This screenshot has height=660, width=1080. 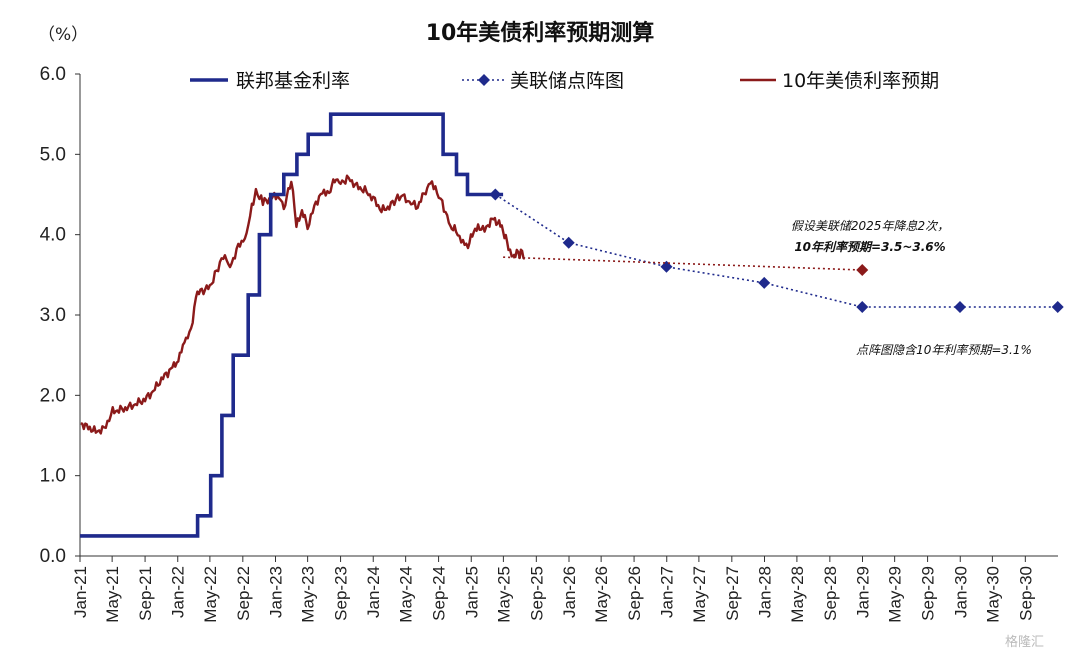 I want to click on chart-title: 10年美债利率预期测算, so click(x=540, y=33).